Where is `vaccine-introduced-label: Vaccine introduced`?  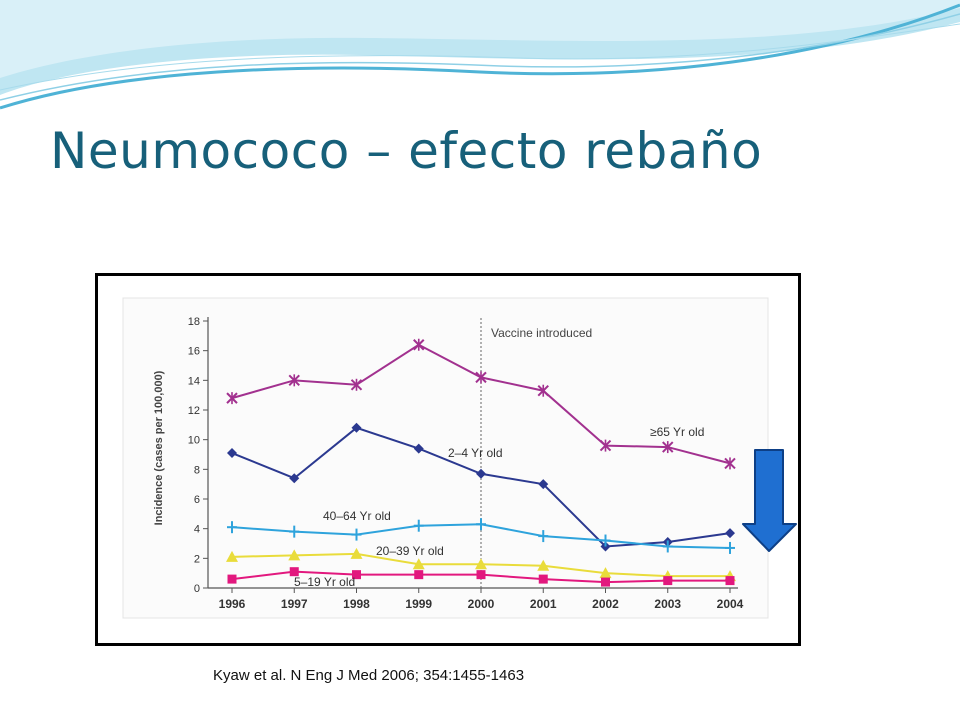 vaccine-introduced-label: Vaccine introduced is located at coordinates (541, 333).